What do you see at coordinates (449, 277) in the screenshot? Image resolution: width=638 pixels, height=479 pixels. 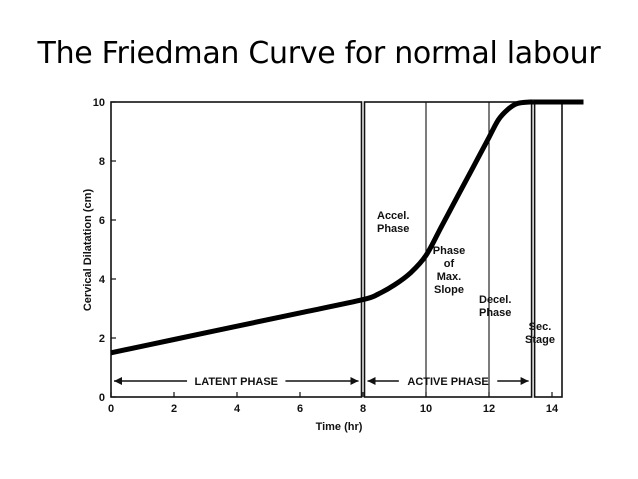 I see `annotation-line: Max.` at bounding box center [449, 277].